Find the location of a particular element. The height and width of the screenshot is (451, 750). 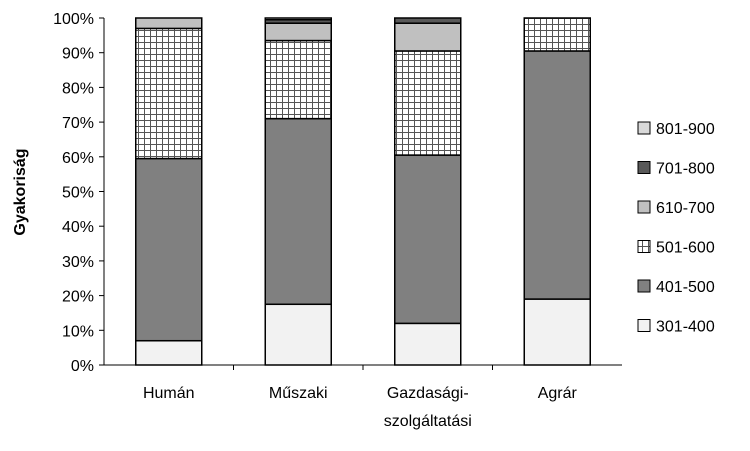

legend-item: 501-600 is located at coordinates (676, 248).